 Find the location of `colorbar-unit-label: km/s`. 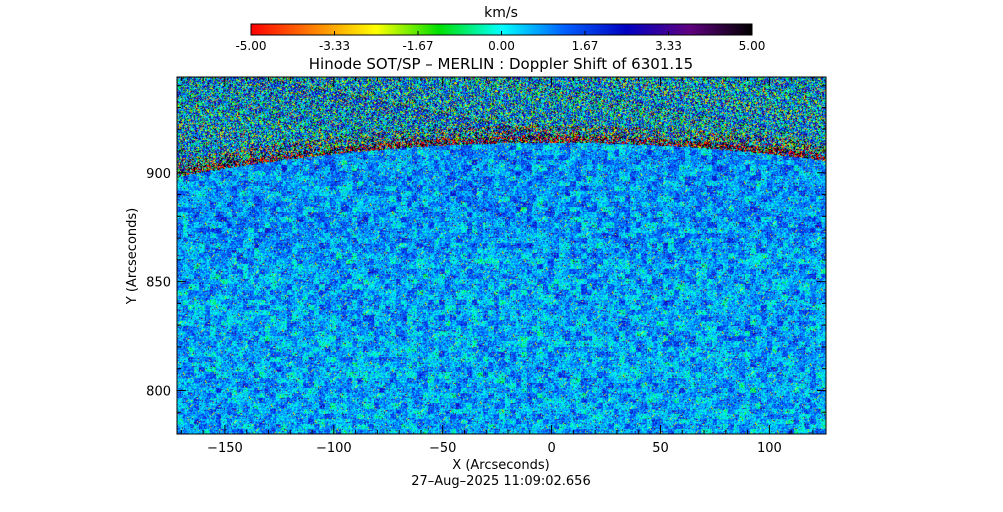

colorbar-unit-label: km/s is located at coordinates (501, 13).